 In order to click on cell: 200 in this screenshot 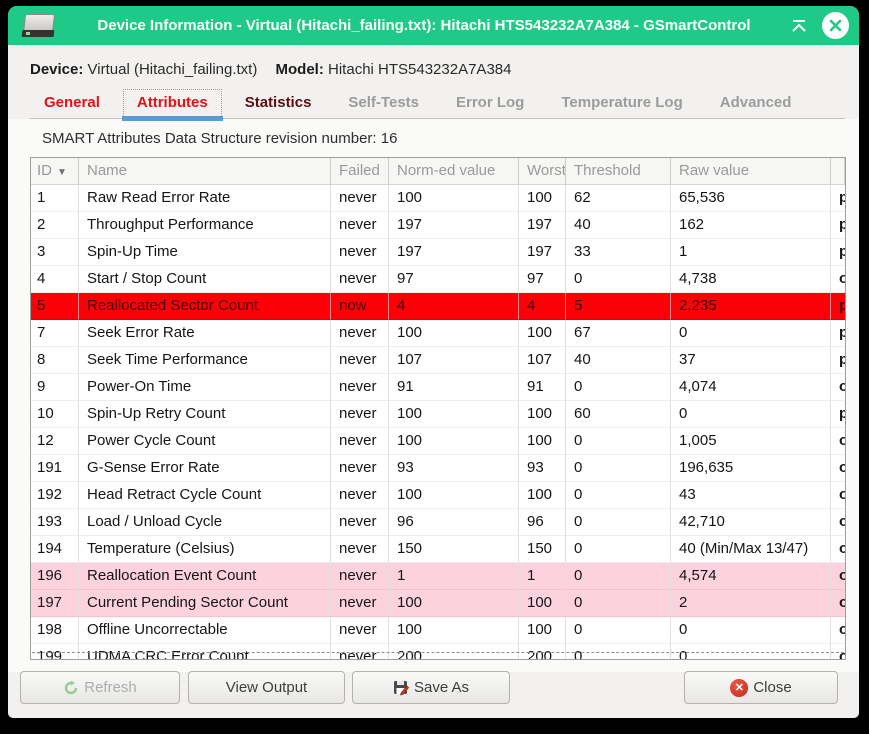, I will do `click(454, 651)`.